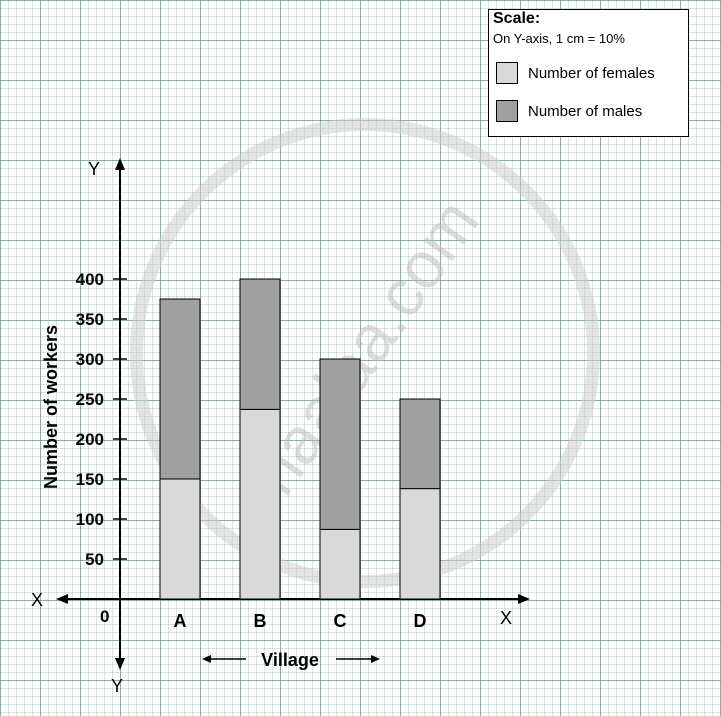 This screenshot has width=721, height=716. I want to click on village-arrow-right-head, so click(375, 659).